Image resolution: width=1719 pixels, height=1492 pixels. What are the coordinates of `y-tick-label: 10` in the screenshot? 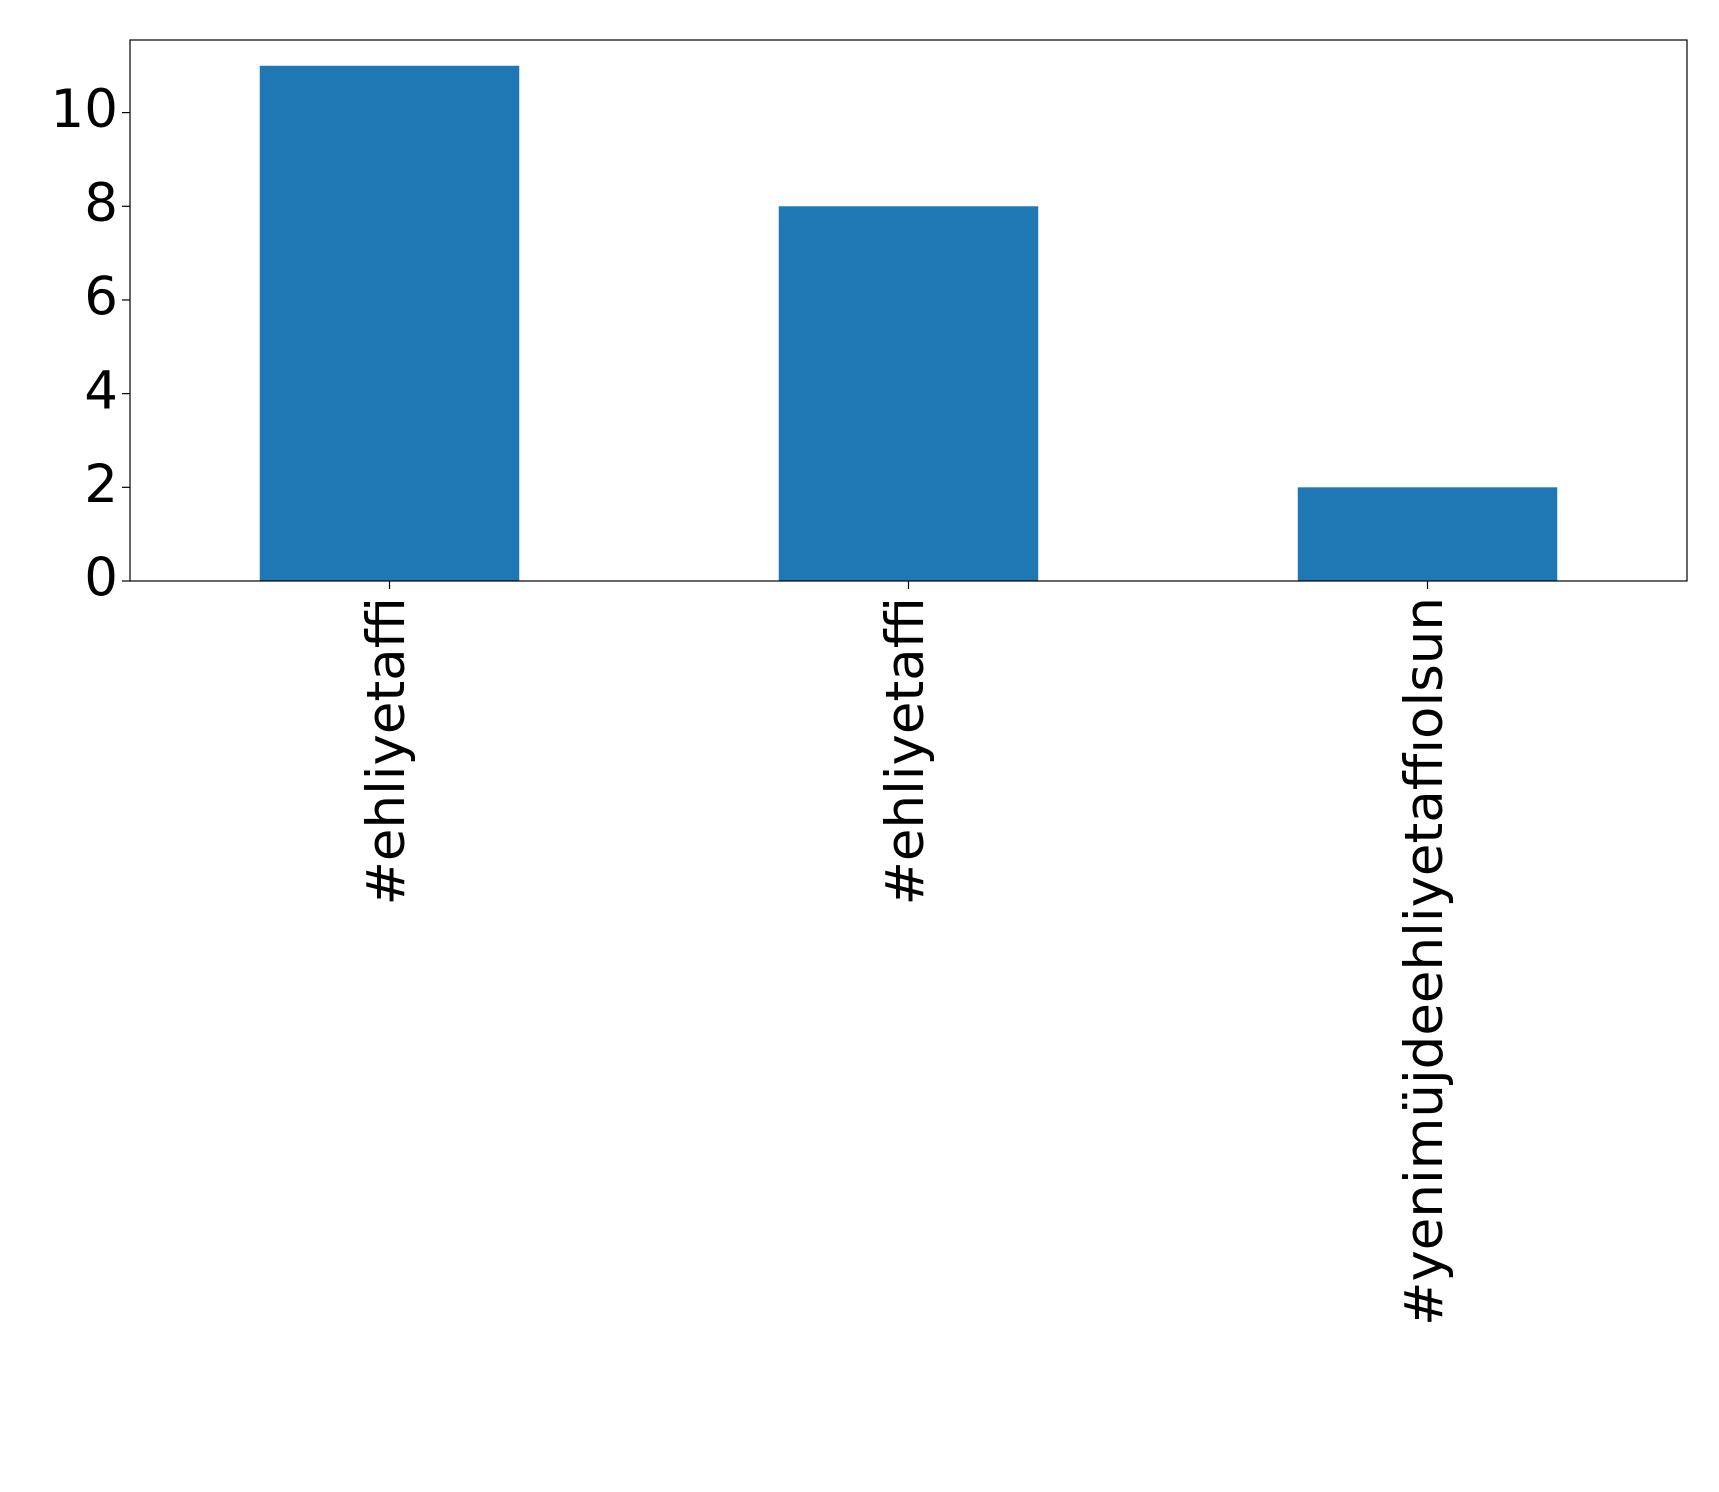 It's located at (84, 109).